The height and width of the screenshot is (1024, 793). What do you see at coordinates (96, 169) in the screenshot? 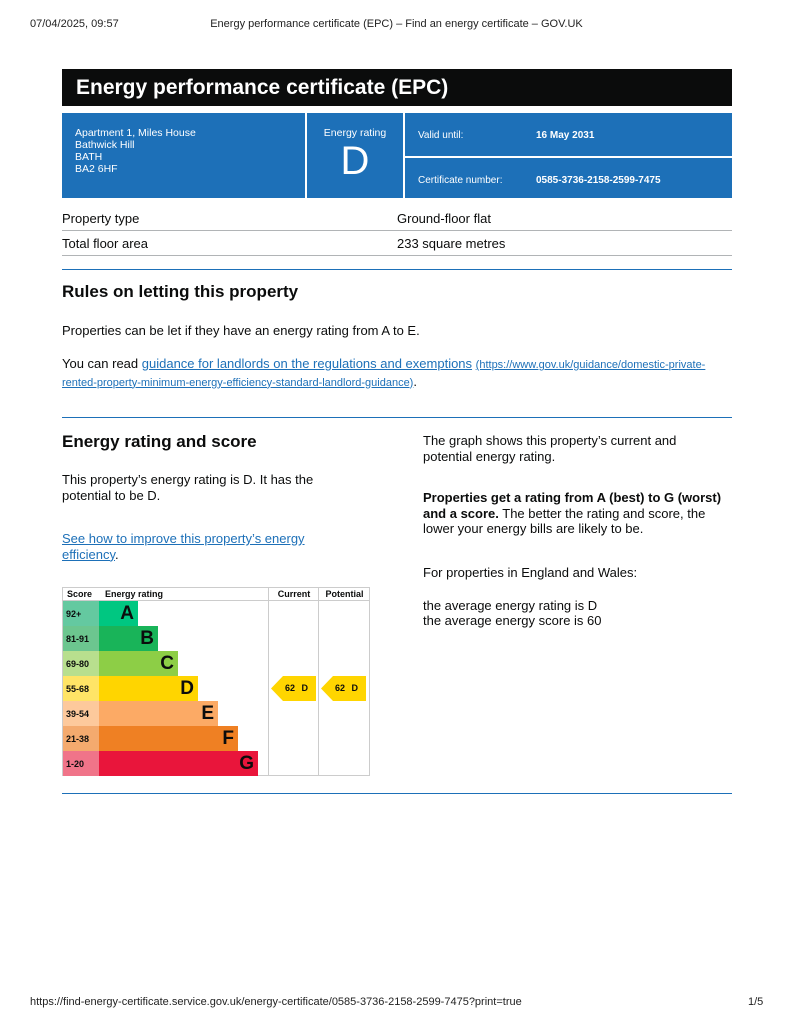
I see `address-line: BA2 6HF` at bounding box center [96, 169].